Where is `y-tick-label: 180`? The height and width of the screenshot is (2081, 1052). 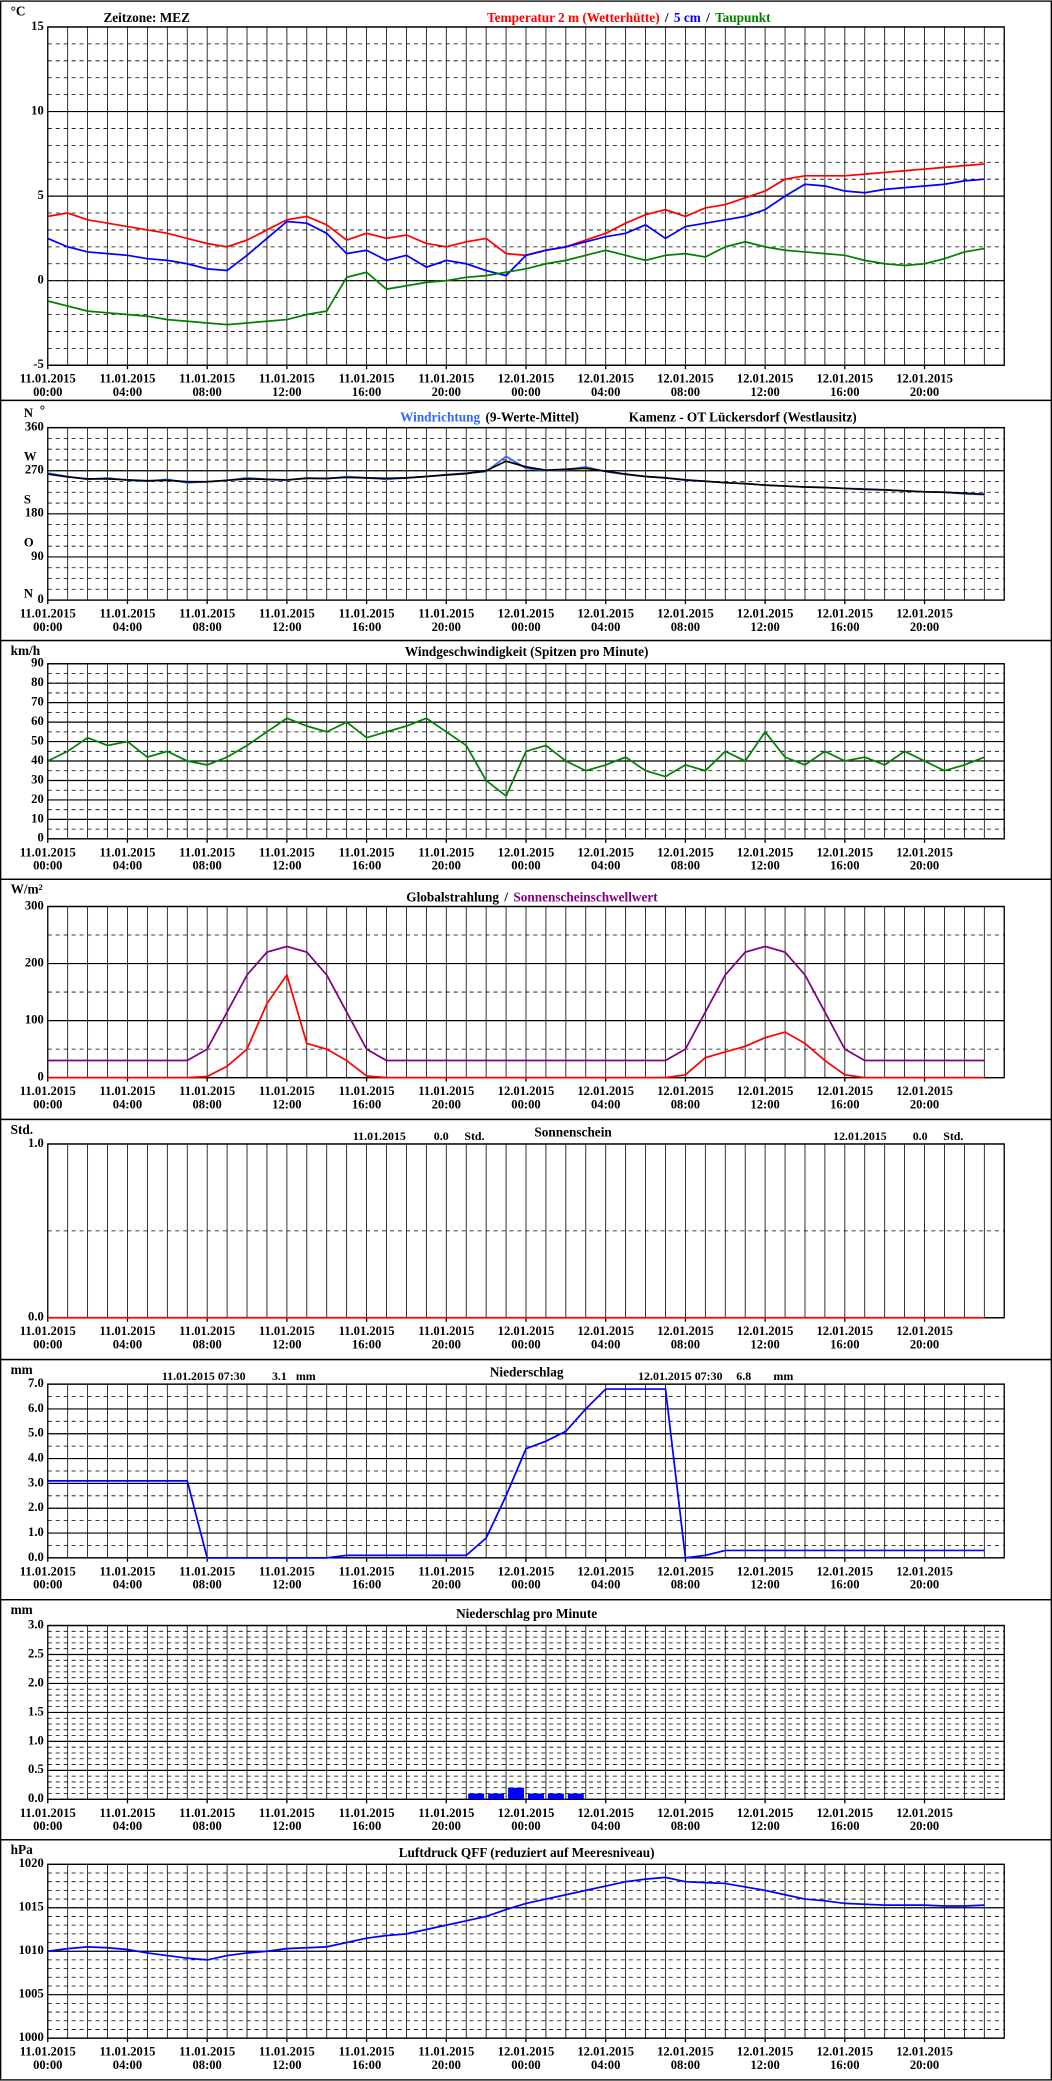 y-tick-label: 180 is located at coordinates (34, 513).